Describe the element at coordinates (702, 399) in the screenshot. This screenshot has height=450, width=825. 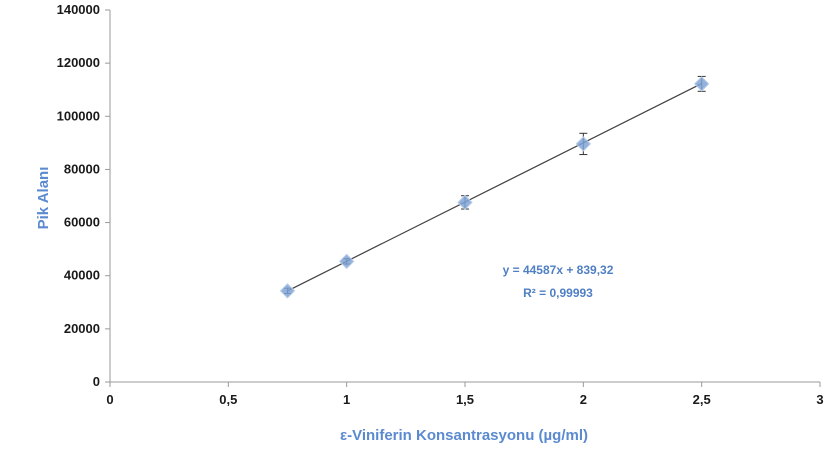
I see `x-tick-label: 2,5` at that location.